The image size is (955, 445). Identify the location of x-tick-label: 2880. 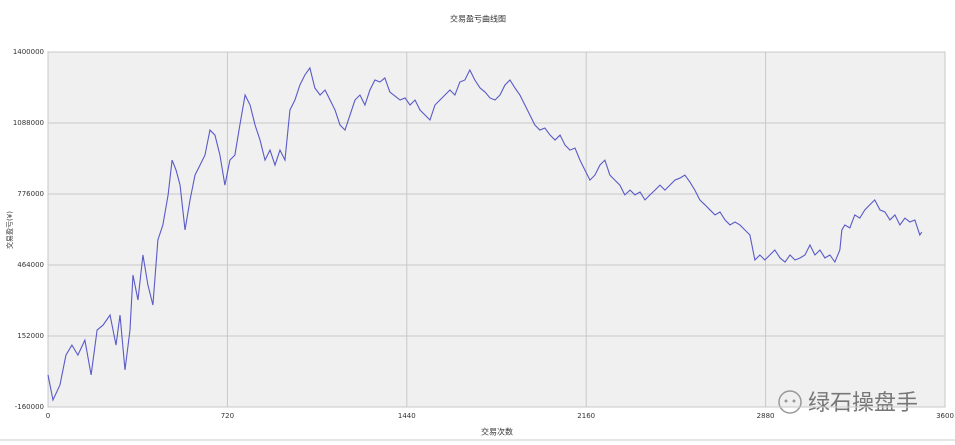
(766, 416).